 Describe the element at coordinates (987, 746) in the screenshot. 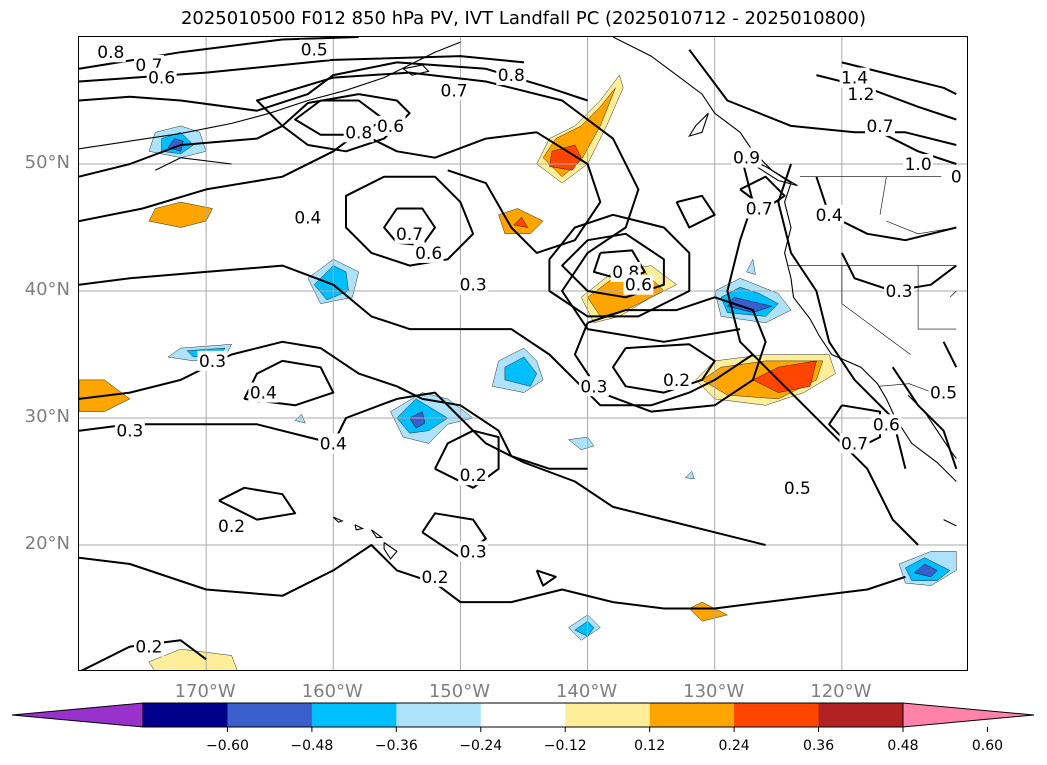

I see `colorbar-tick-label: 0.60` at that location.